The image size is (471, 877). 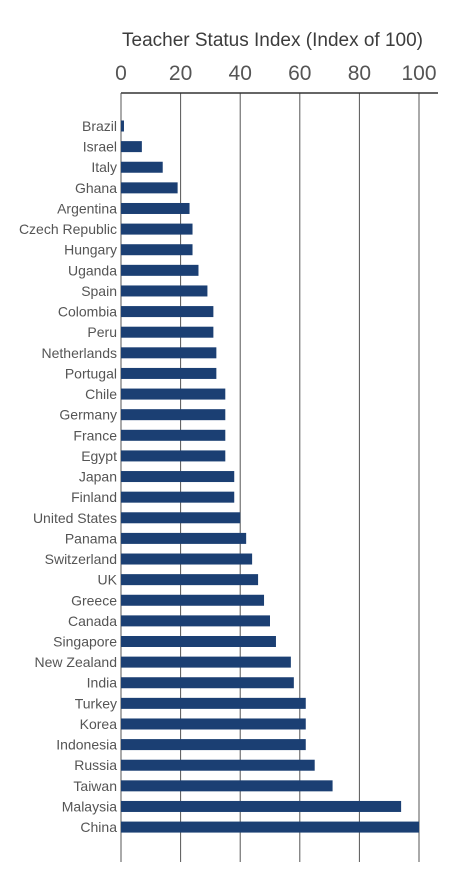 What do you see at coordinates (275, 73) in the screenshot?
I see `x-tick-labels: 0 20 40 60 80 100` at bounding box center [275, 73].